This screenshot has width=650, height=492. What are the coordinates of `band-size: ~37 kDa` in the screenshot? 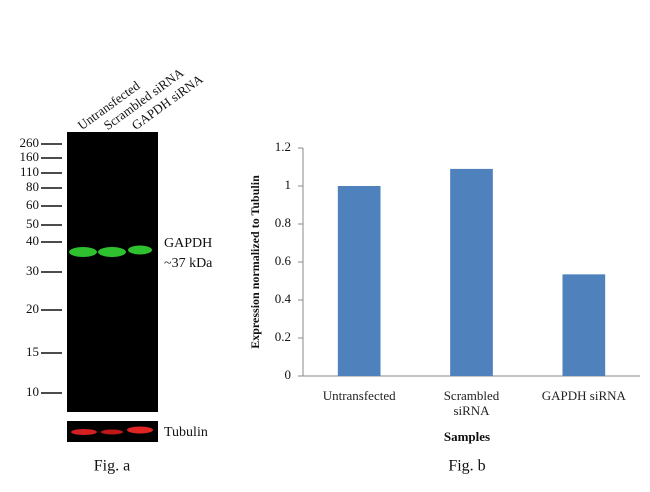 It's located at (188, 263).